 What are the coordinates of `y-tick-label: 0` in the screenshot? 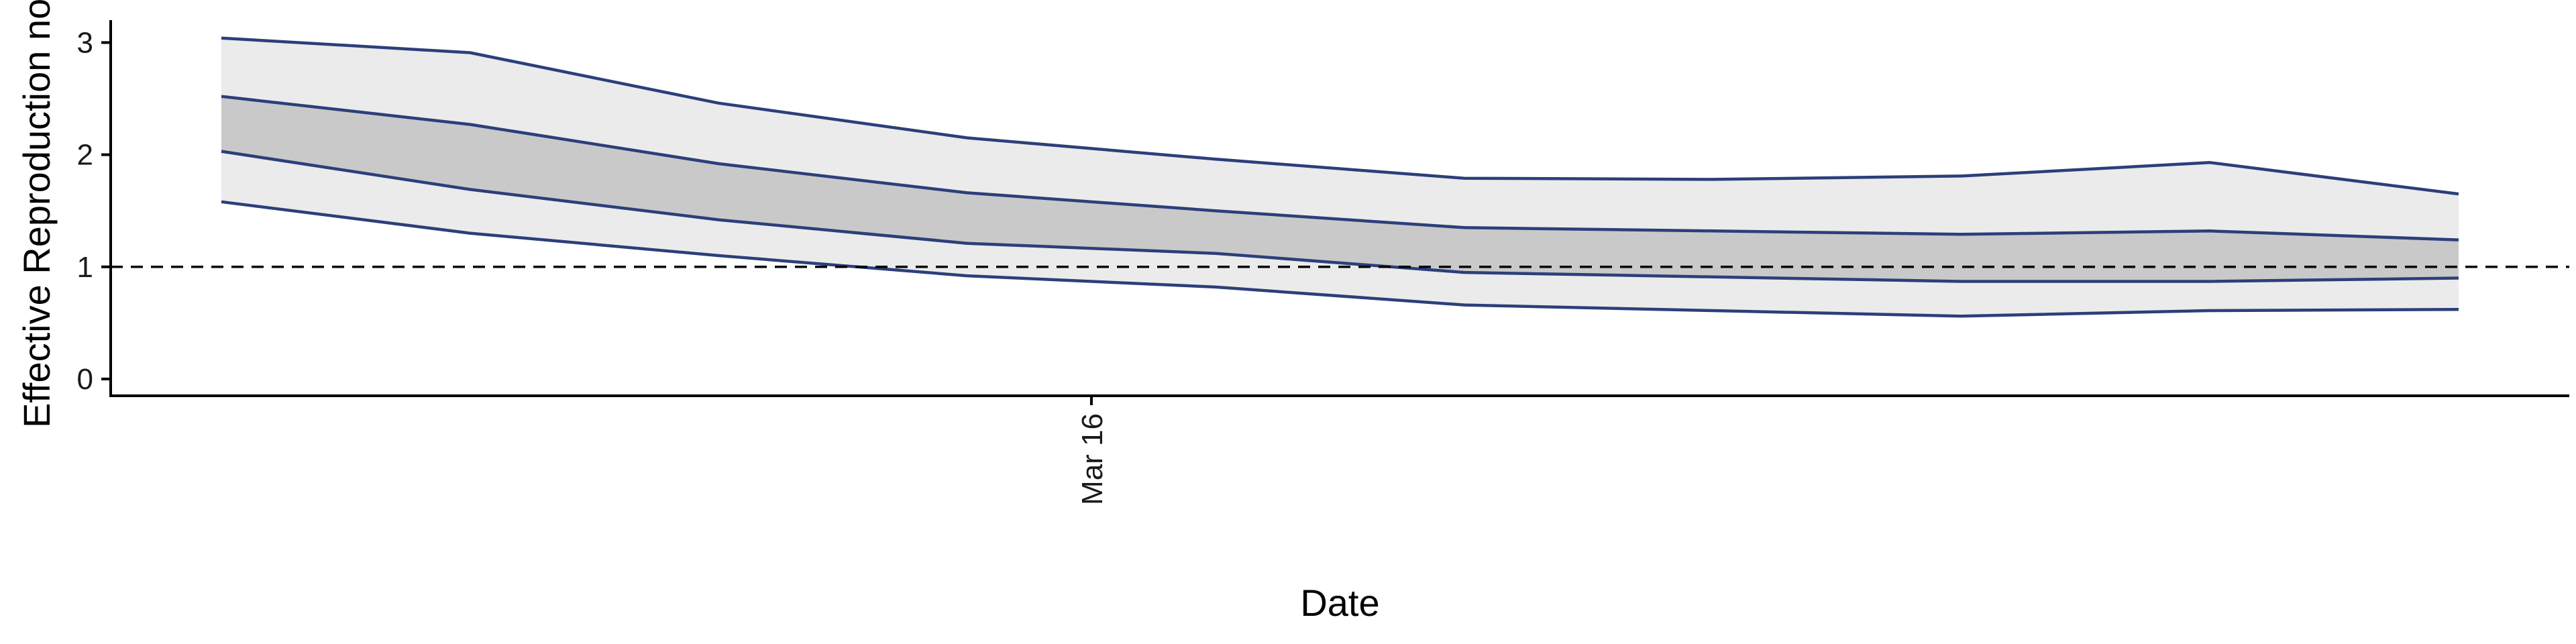 It's located at (85, 379).